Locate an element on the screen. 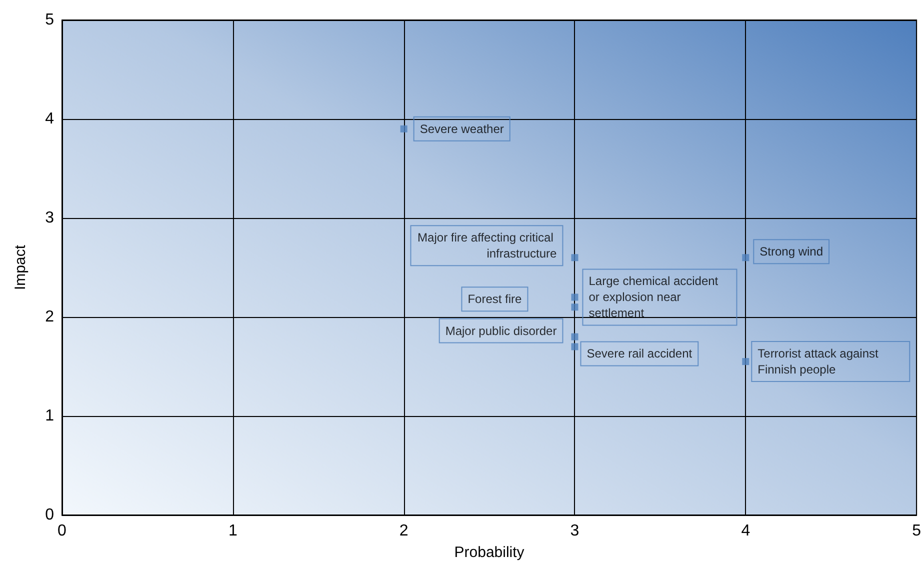 Image resolution: width=924 pixels, height=579 pixels. text: Major fire affecting critical infrastructure is located at coordinates (487, 245).